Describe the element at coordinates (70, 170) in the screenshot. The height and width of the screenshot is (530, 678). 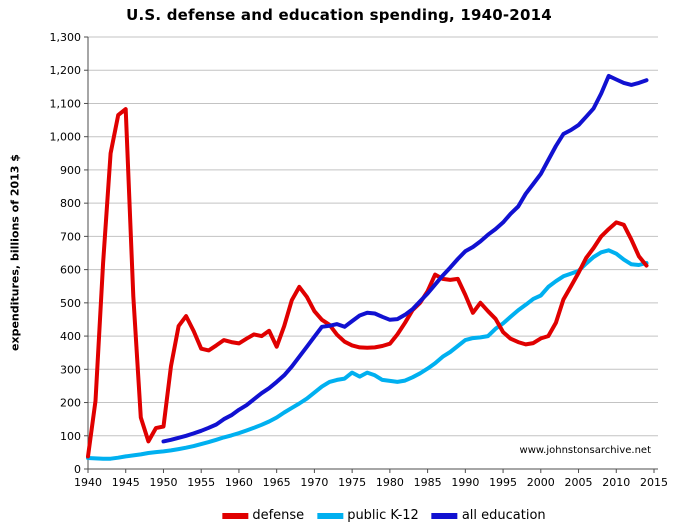
I see `y-tick-label: 900` at that location.